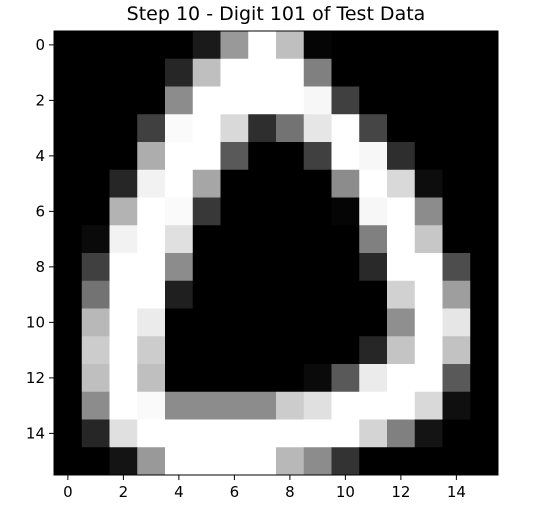 This screenshot has height=513, width=560. What do you see at coordinates (290, 492) in the screenshot?
I see `x-tick-label: 8` at bounding box center [290, 492].